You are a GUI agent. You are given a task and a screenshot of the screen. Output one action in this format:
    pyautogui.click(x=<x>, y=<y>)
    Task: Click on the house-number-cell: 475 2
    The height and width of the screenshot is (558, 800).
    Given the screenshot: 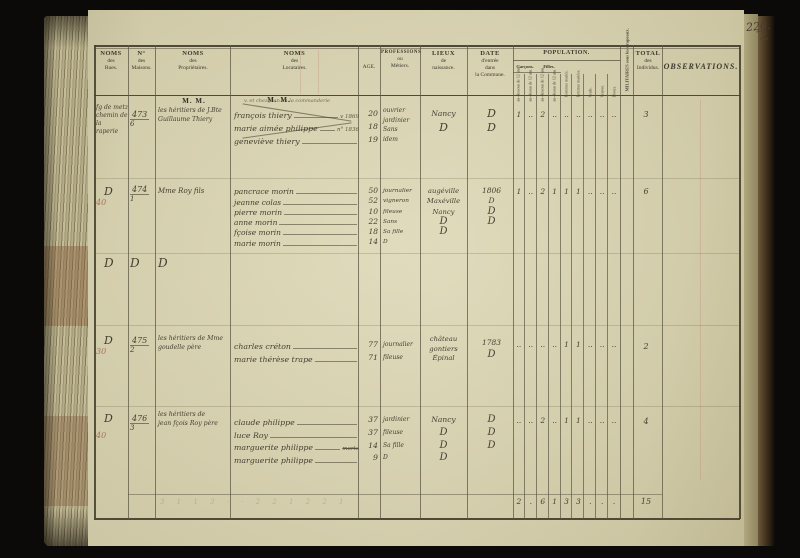 What is the action you would take?
    pyautogui.click(x=142, y=345)
    